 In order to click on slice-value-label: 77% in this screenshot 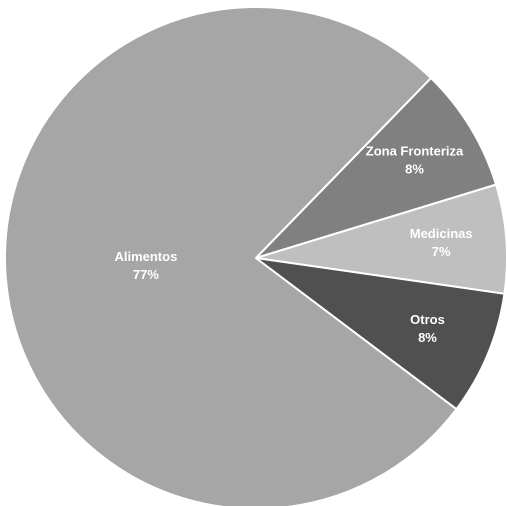, I will do `click(146, 274)`.